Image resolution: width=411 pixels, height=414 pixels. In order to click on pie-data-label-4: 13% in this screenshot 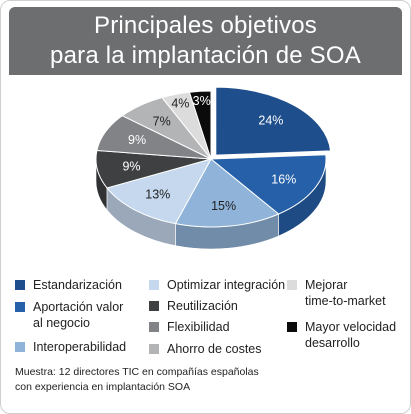, I will do `click(157, 195)`.